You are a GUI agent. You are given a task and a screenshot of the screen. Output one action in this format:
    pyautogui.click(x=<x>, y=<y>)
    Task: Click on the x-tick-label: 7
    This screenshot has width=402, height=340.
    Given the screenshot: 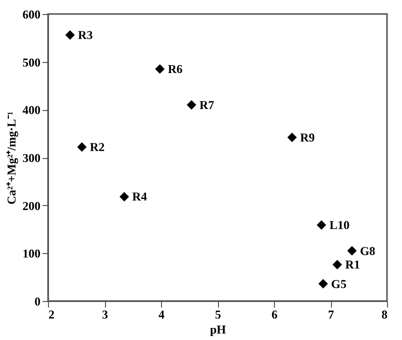 What is the action you would take?
    pyautogui.click(x=331, y=315)
    